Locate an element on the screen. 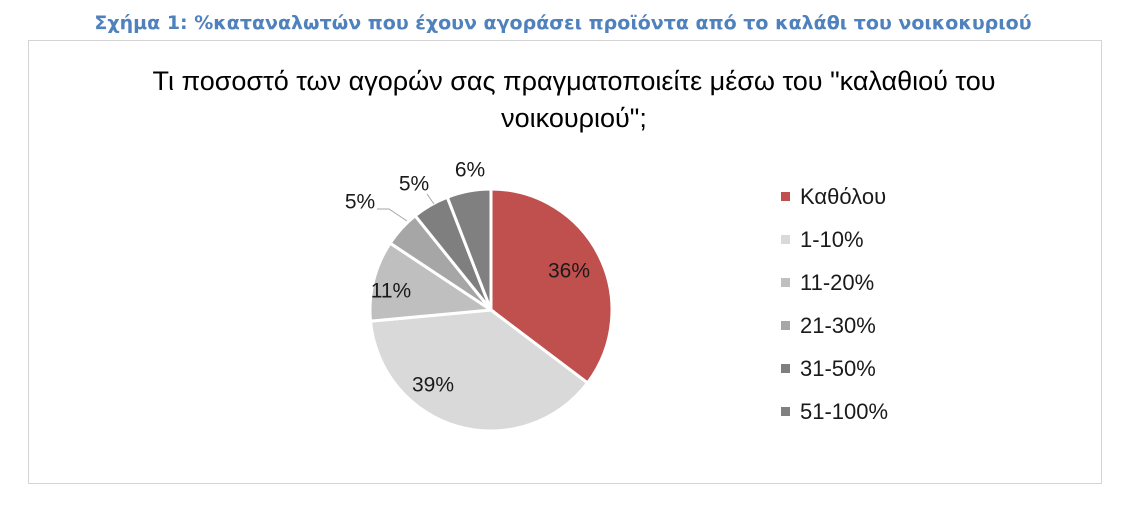 This screenshot has height=509, width=1126. data-label-6: 6% is located at coordinates (470, 170).